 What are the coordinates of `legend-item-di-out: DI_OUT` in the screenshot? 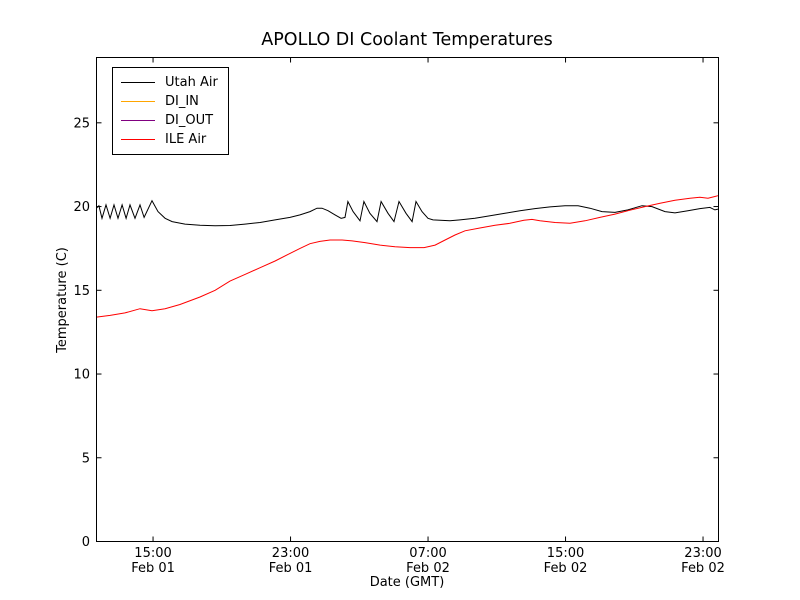 It's located at (169, 120).